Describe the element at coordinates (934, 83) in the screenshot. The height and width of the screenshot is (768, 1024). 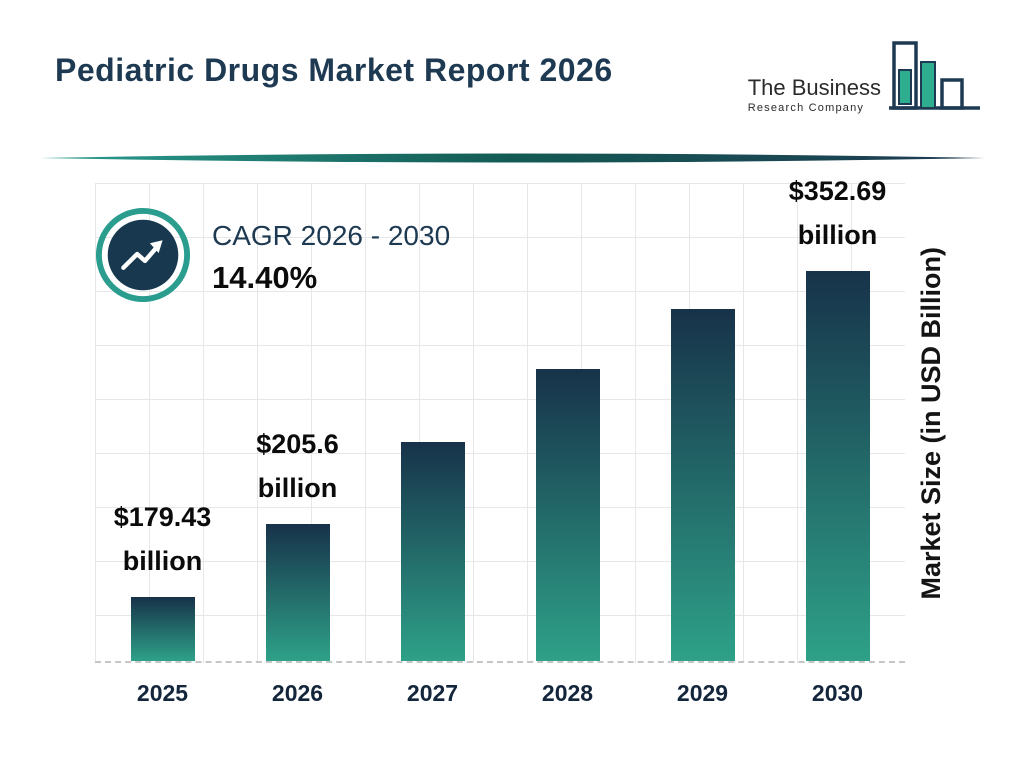
I see `bar-chart-logo-icon` at that location.